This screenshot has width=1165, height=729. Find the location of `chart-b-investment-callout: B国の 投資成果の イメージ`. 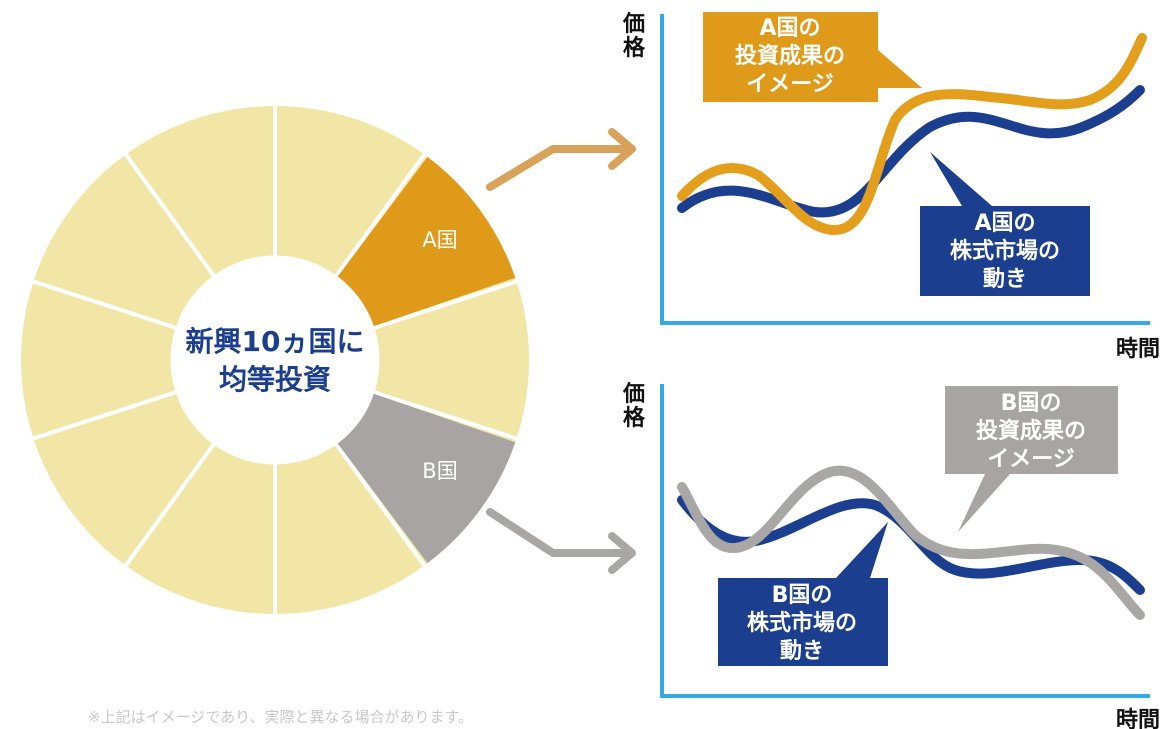

chart-b-investment-callout: B国の 投資成果の イメージ is located at coordinates (1031, 459).